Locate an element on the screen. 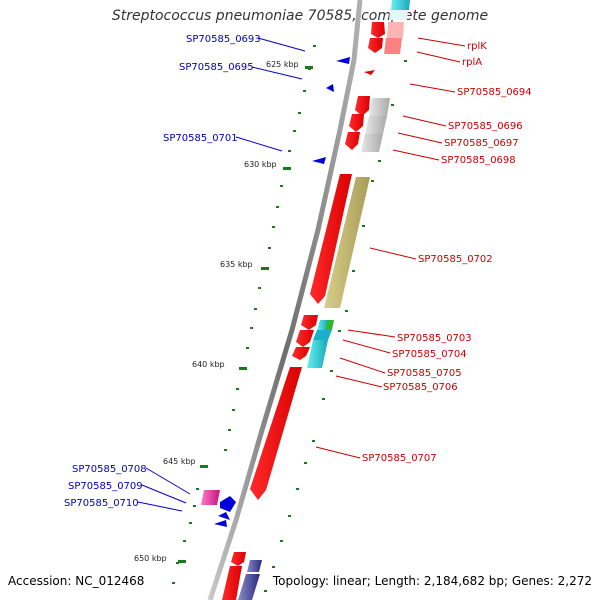  gene-0703-arrow is located at coordinates (309, 322).